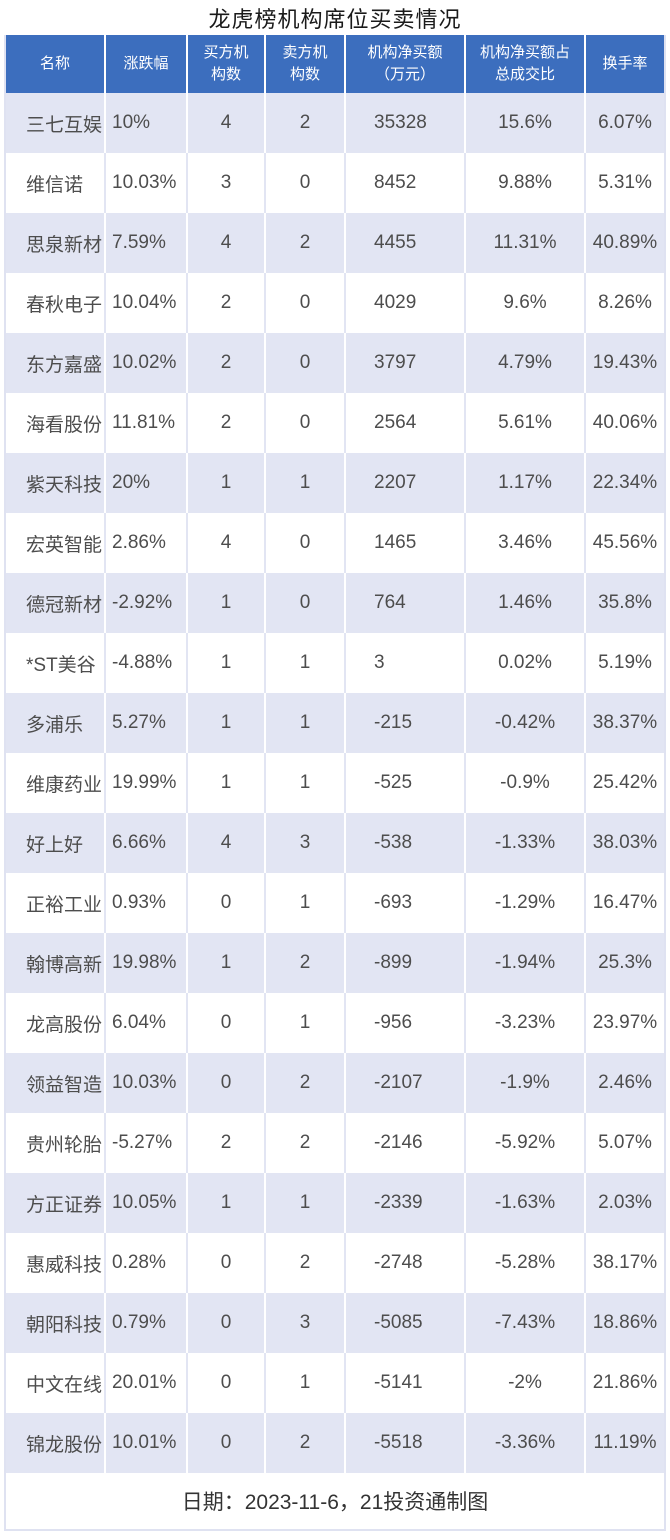 The width and height of the screenshot is (670, 1540). I want to click on cell-change-pct: 0.28%, so click(146, 1263).